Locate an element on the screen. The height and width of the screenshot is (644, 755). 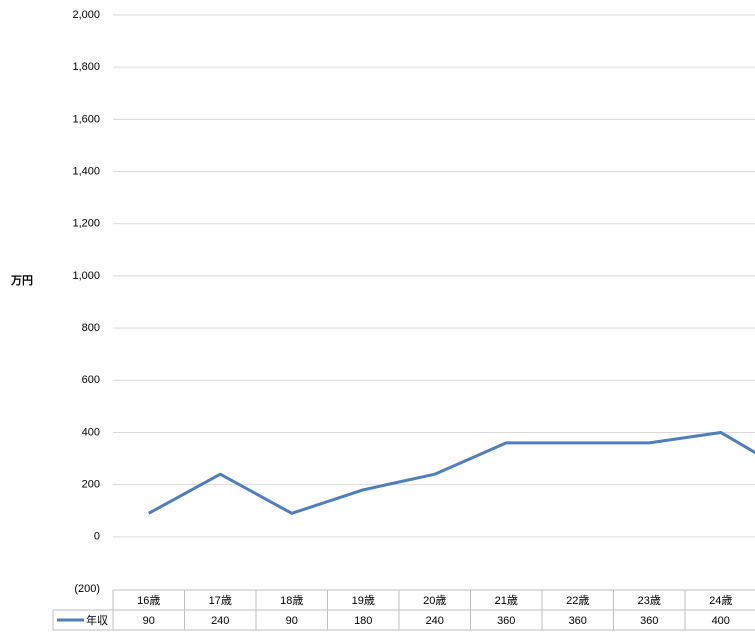
y-tick-label: 800 is located at coordinates (91, 328).